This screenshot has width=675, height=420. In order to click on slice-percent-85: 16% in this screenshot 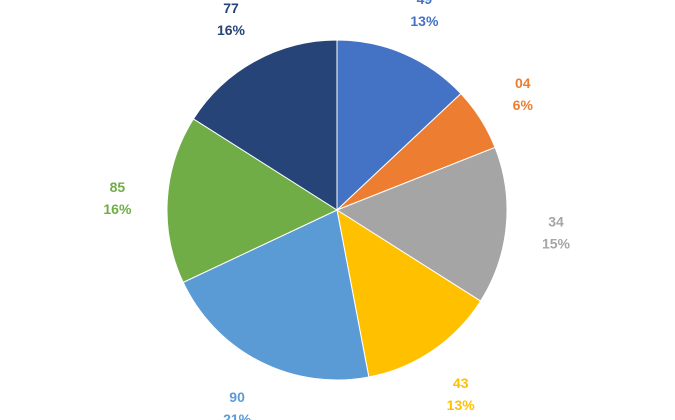, I will do `click(117, 209)`.